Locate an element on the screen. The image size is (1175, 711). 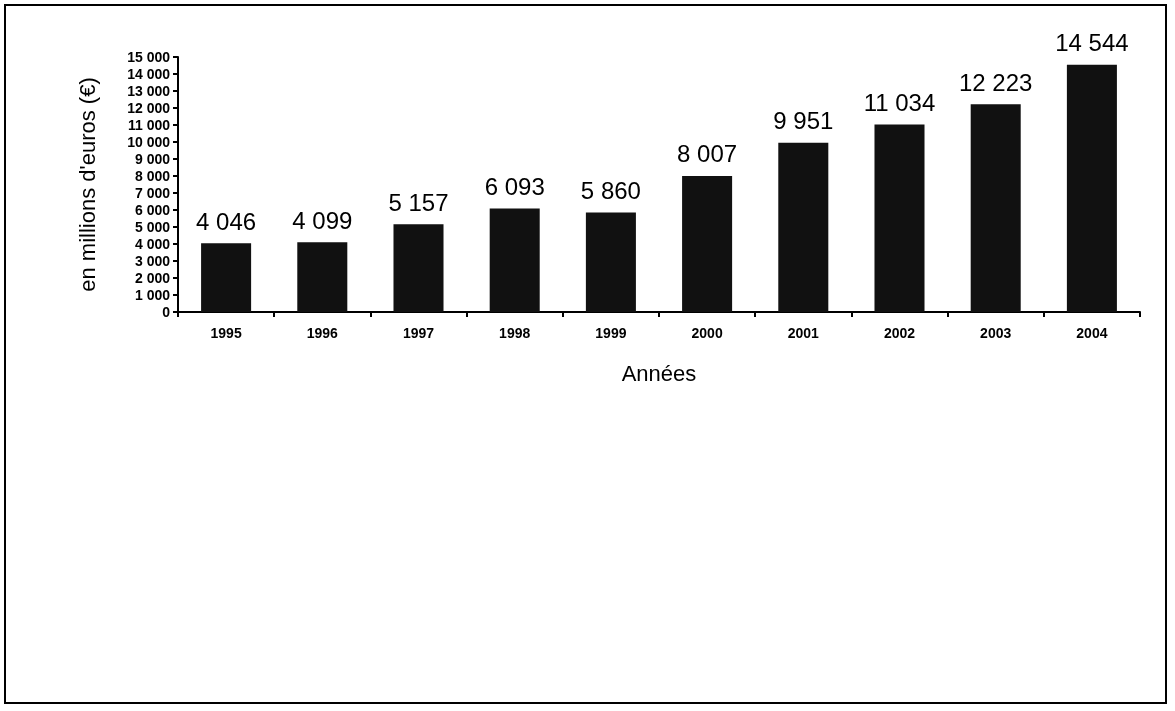
y-tick-label: 8 000 is located at coordinates (152, 176).